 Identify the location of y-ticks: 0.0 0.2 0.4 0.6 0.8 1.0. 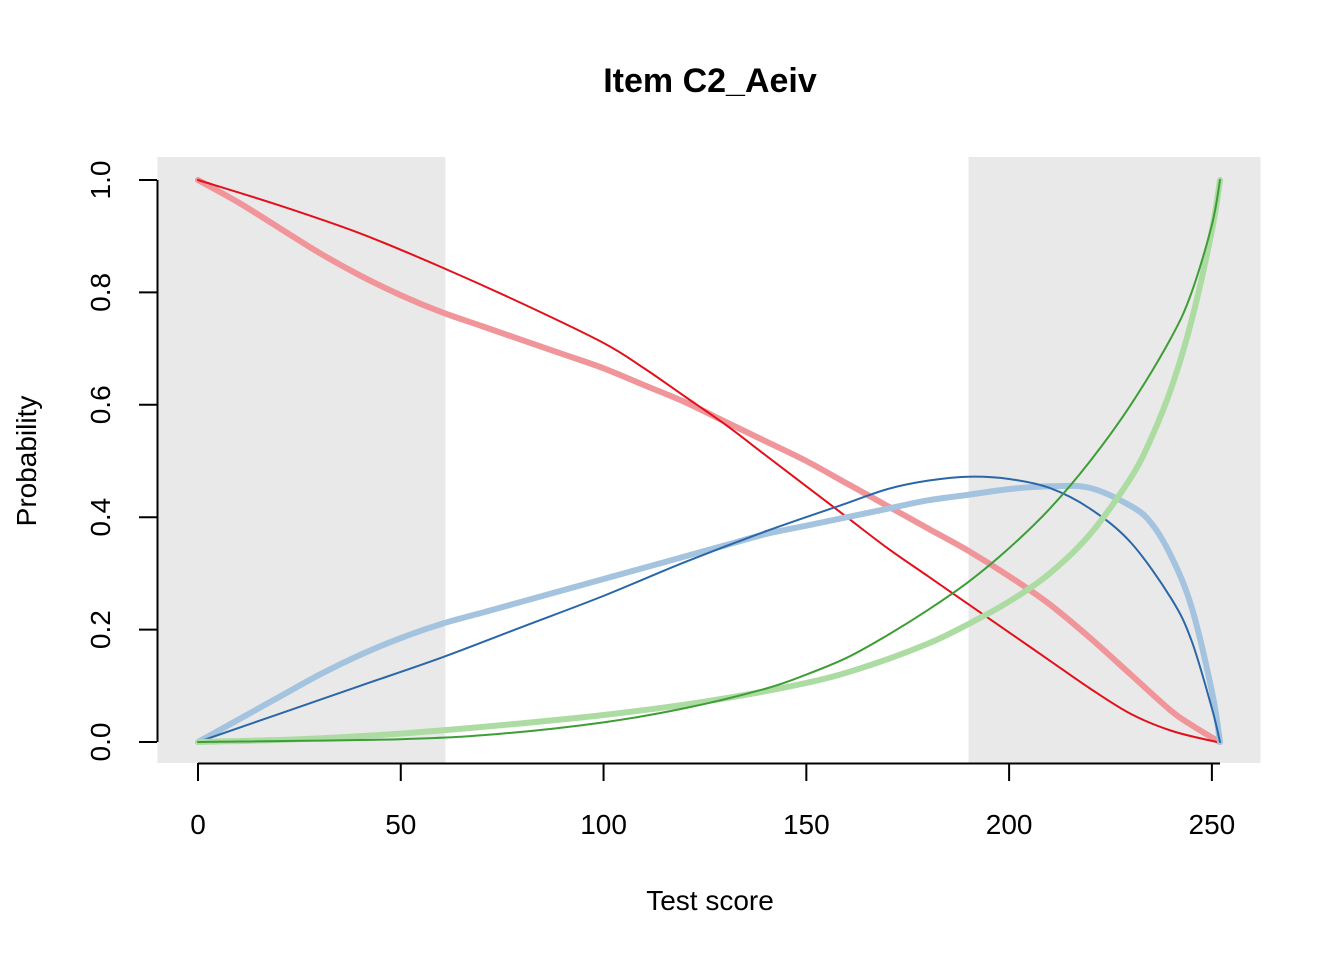
(121, 461).